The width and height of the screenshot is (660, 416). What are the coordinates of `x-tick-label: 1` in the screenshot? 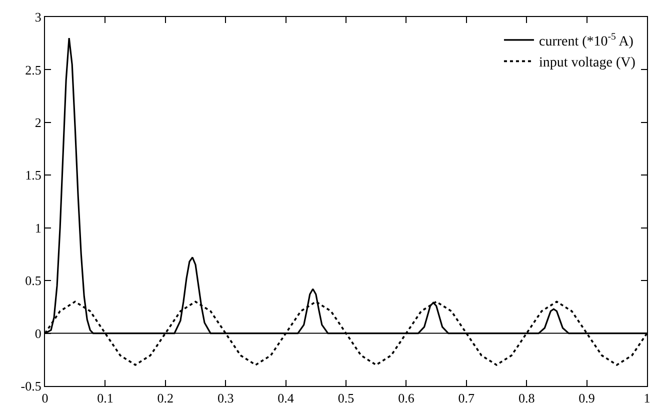 It's located at (647, 398).